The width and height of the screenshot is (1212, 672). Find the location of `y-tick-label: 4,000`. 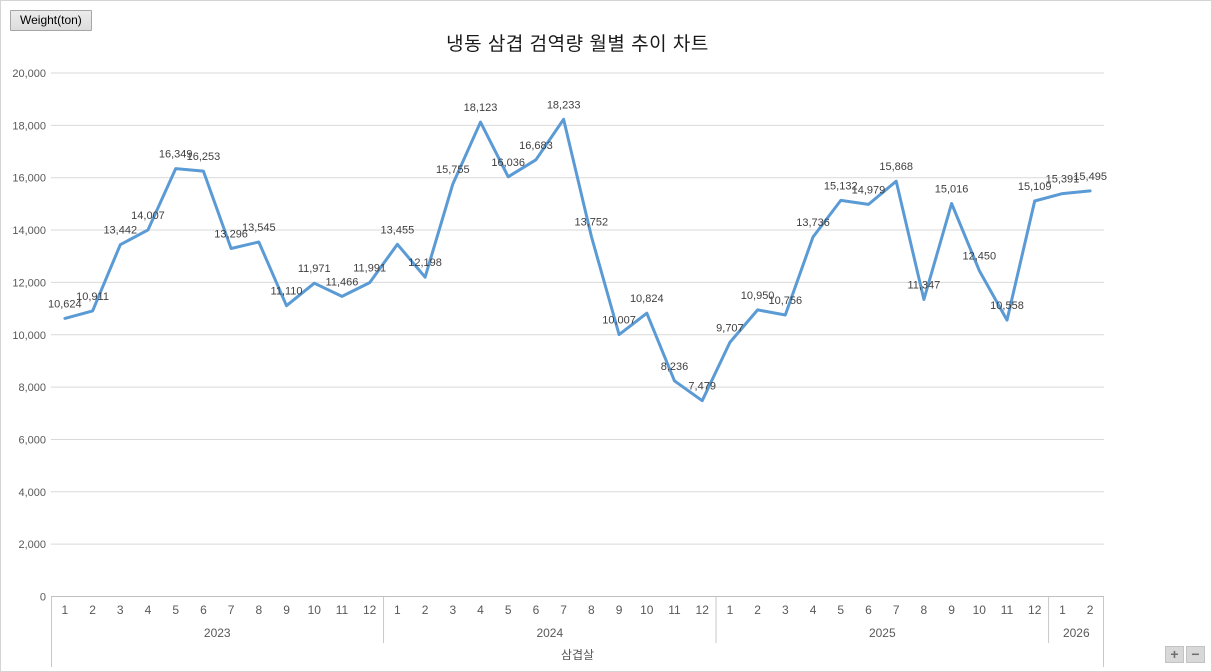

y-tick-label: 4,000 is located at coordinates (32, 493).